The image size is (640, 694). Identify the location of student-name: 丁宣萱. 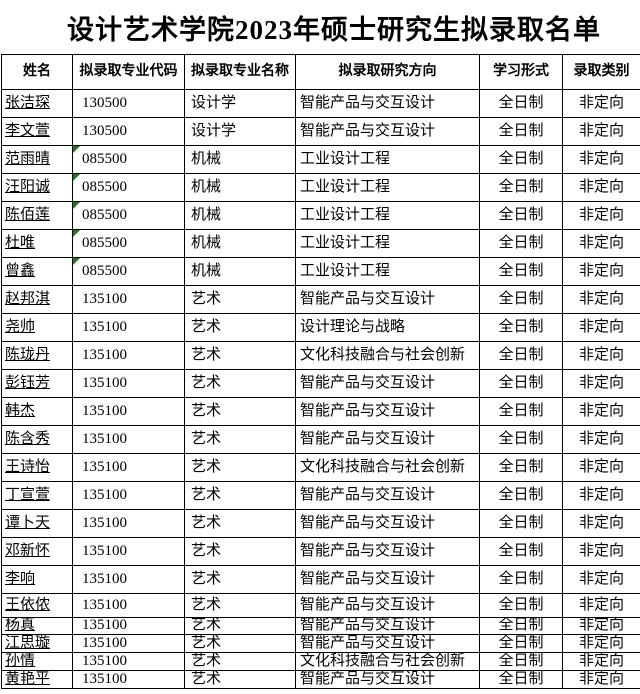
(28, 494).